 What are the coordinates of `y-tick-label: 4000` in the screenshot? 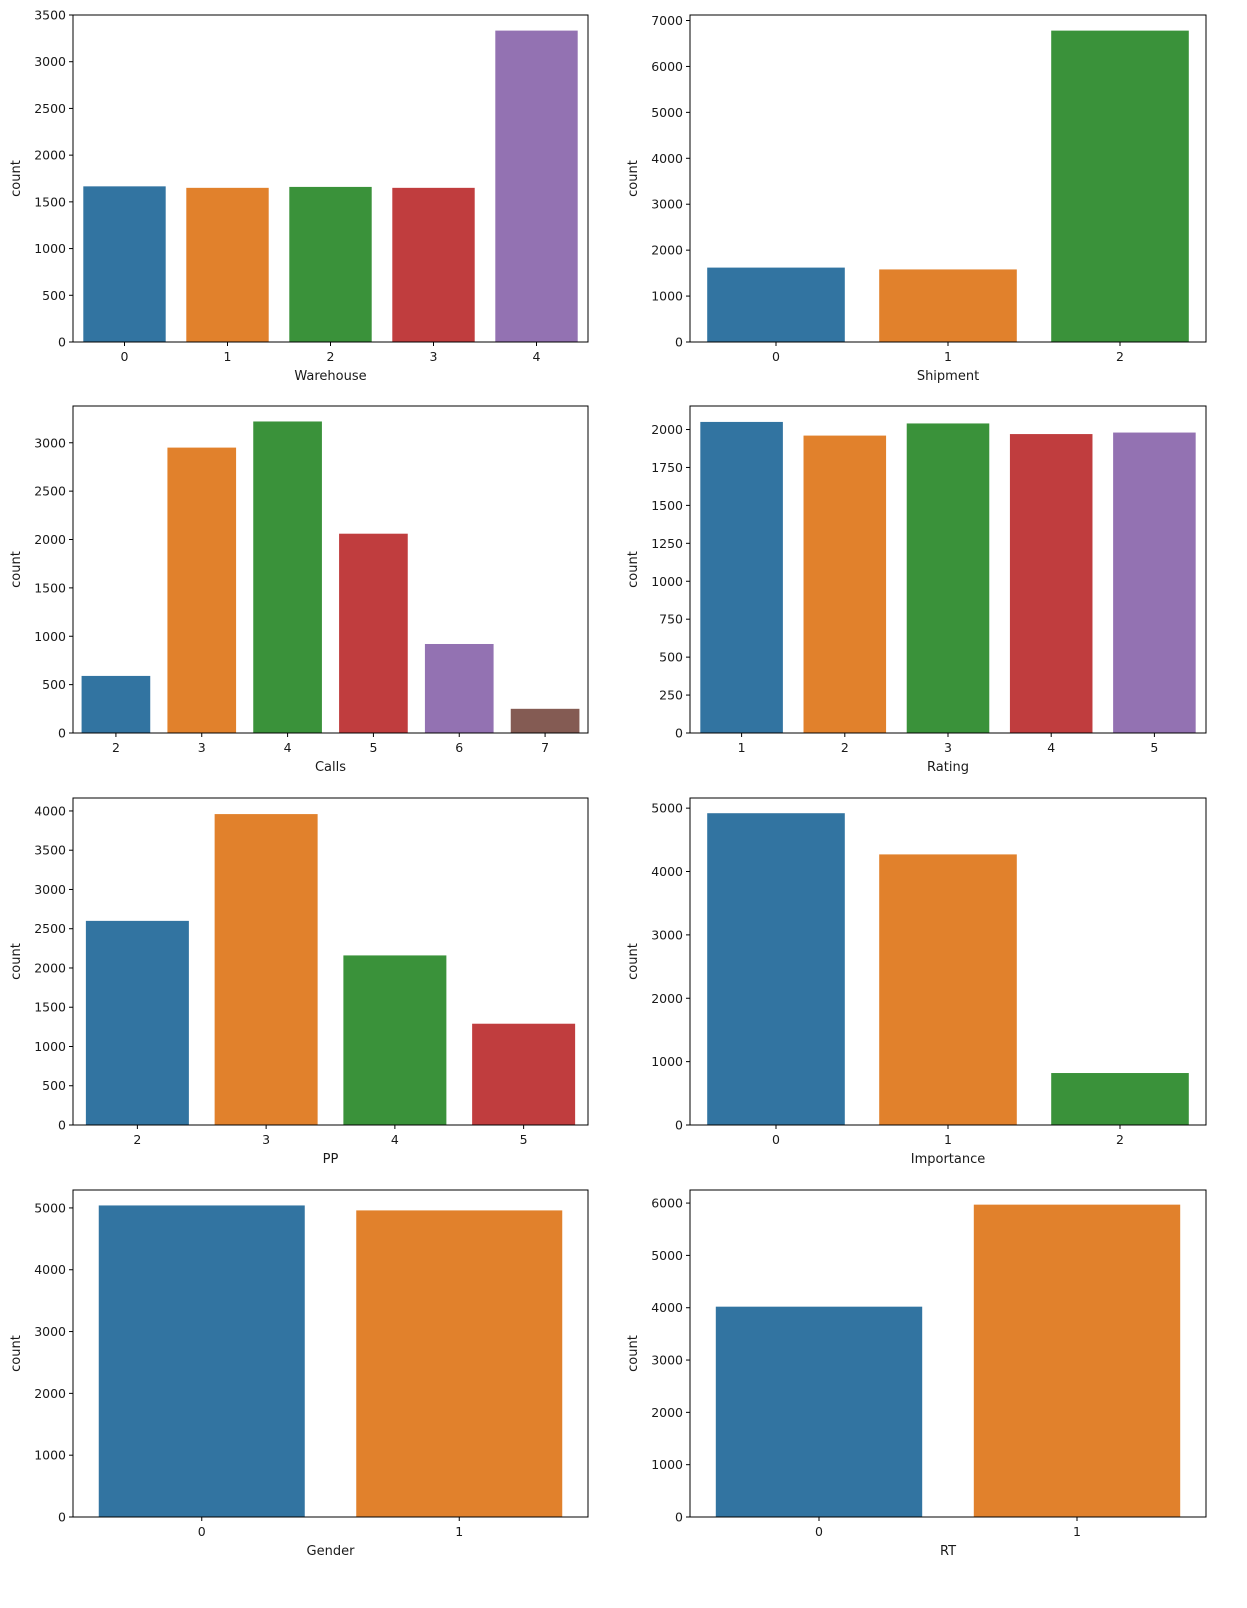 It's located at (667, 158).